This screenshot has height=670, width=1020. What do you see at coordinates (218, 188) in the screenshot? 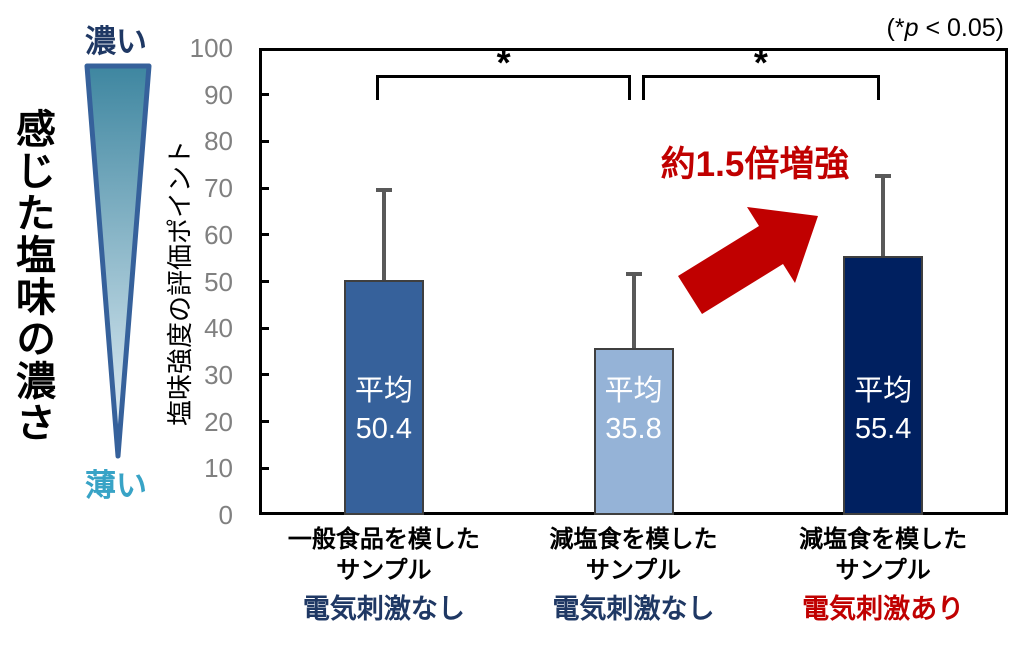
I see `y-tick-label: 70` at bounding box center [218, 188].